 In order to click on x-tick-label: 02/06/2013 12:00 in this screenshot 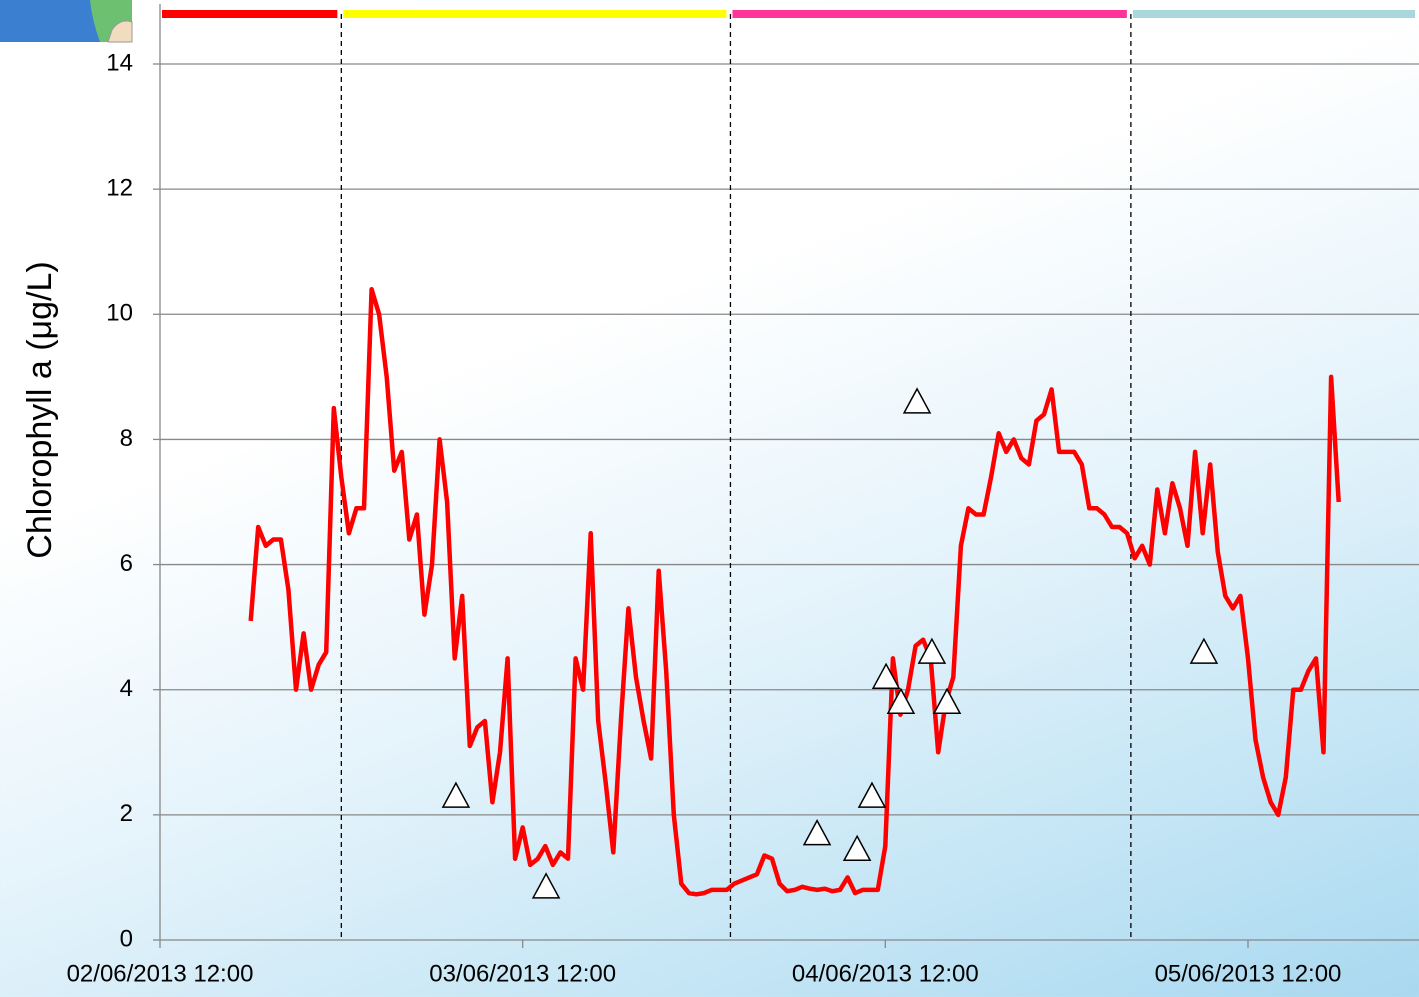, I will do `click(160, 973)`.